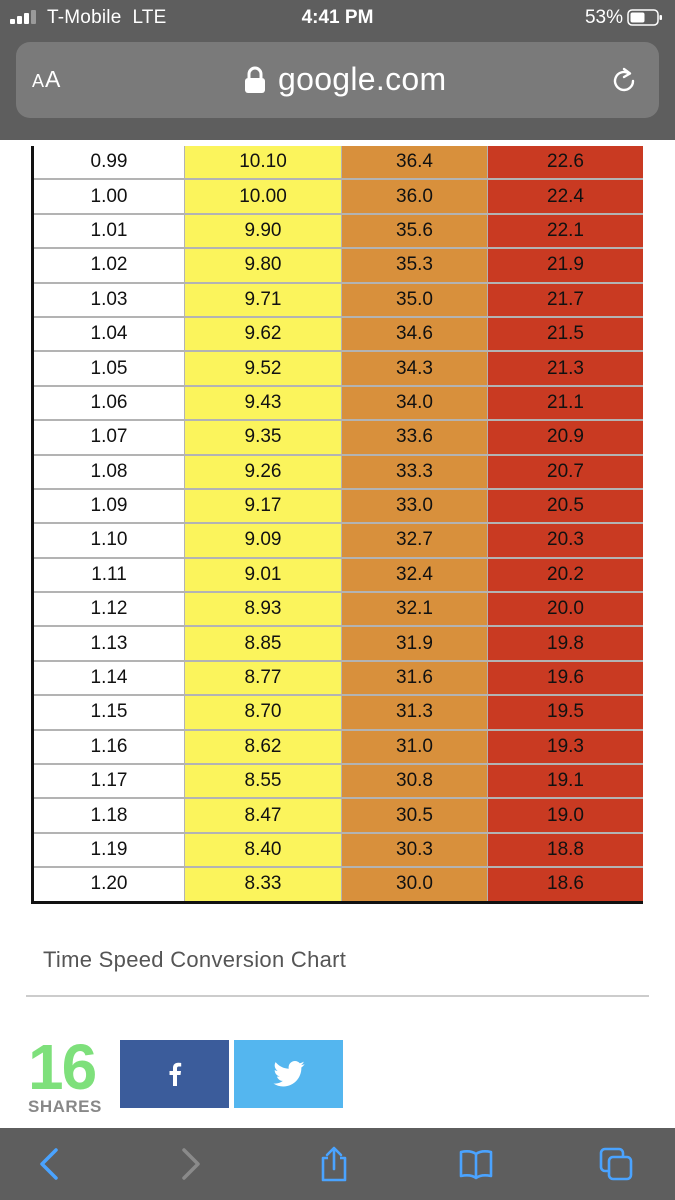 Image resolution: width=675 pixels, height=1200 pixels. What do you see at coordinates (565, 782) in the screenshot?
I see `table-cell: 19.1` at bounding box center [565, 782].